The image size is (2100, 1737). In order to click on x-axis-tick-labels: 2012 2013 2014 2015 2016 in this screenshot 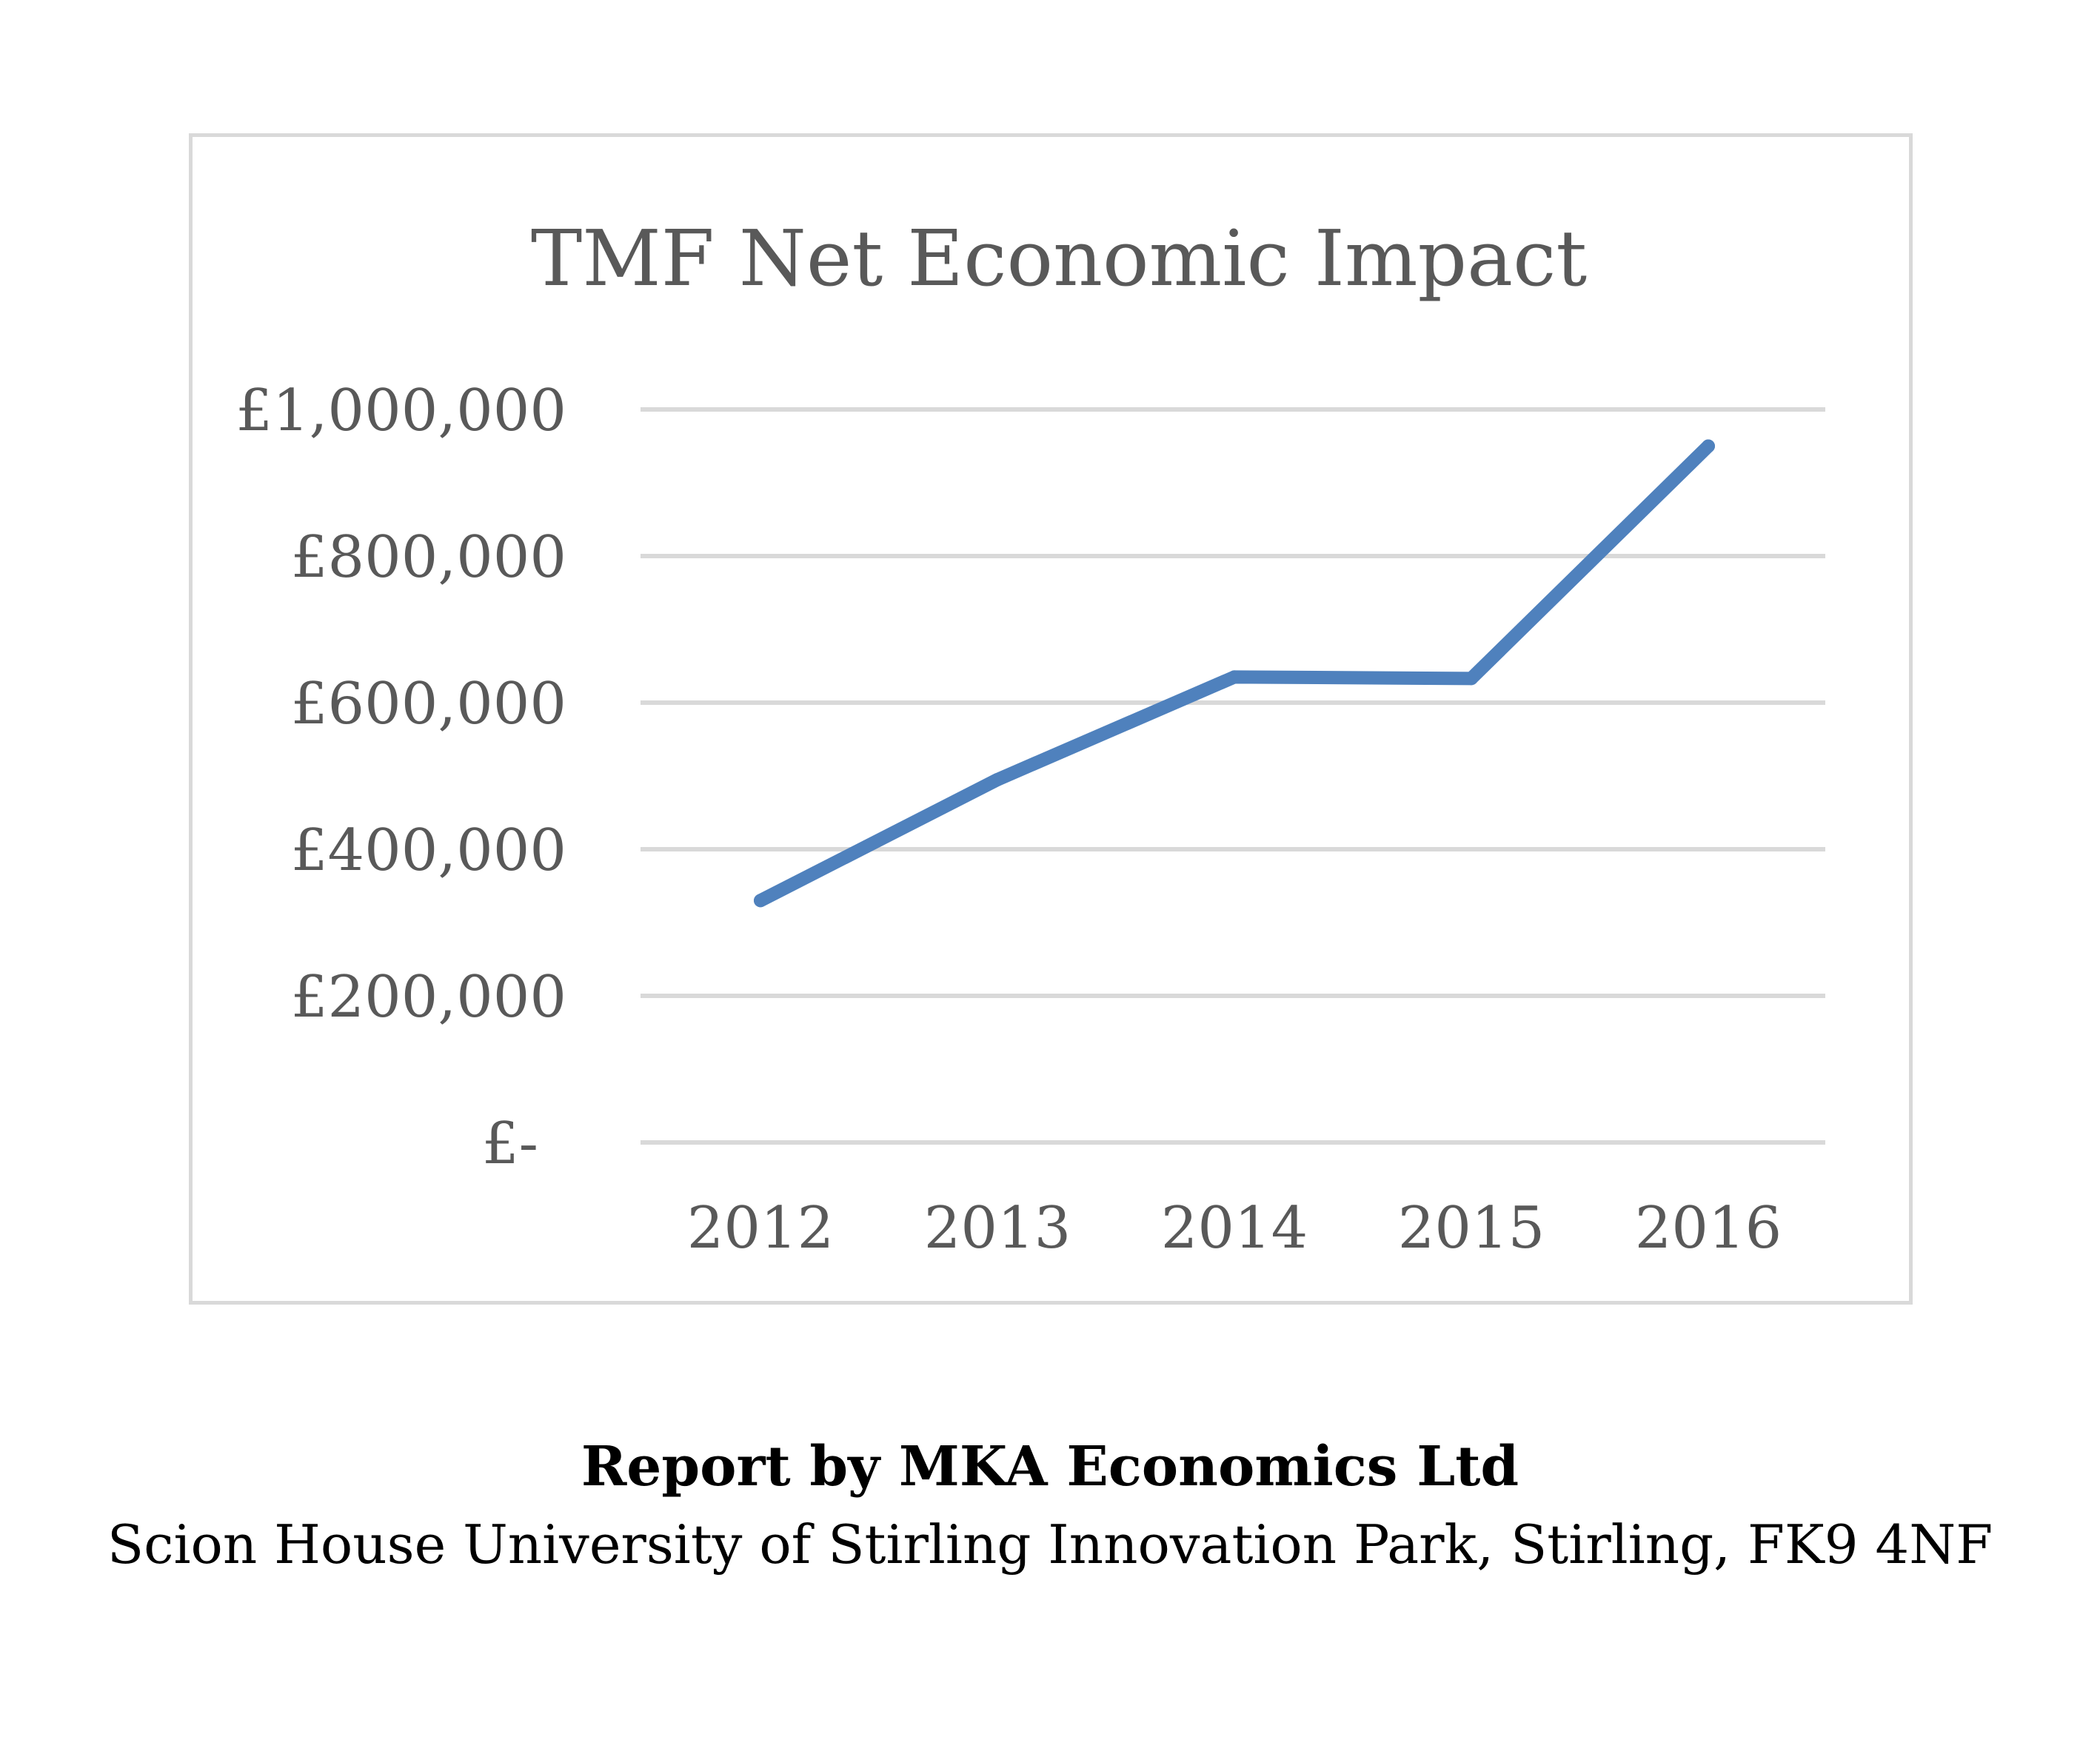, I will do `click(1234, 1228)`.